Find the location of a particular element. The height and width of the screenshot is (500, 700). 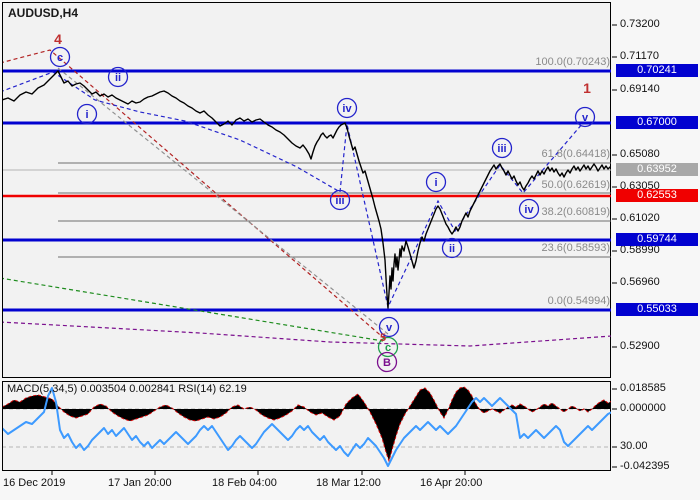

fib-label-50.0: 50.0(0.62619) is located at coordinates (576, 185).